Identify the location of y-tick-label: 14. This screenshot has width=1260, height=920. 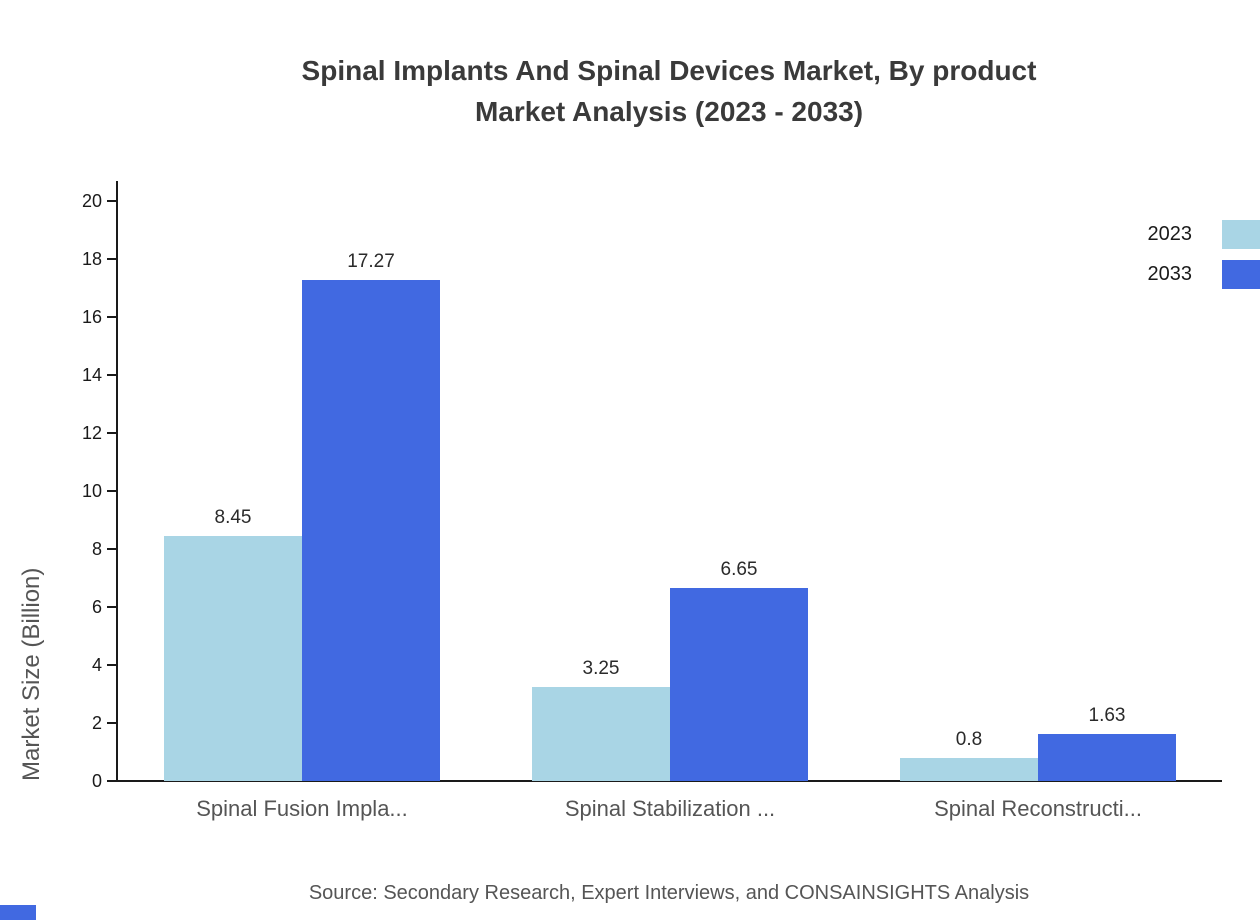
(91, 375).